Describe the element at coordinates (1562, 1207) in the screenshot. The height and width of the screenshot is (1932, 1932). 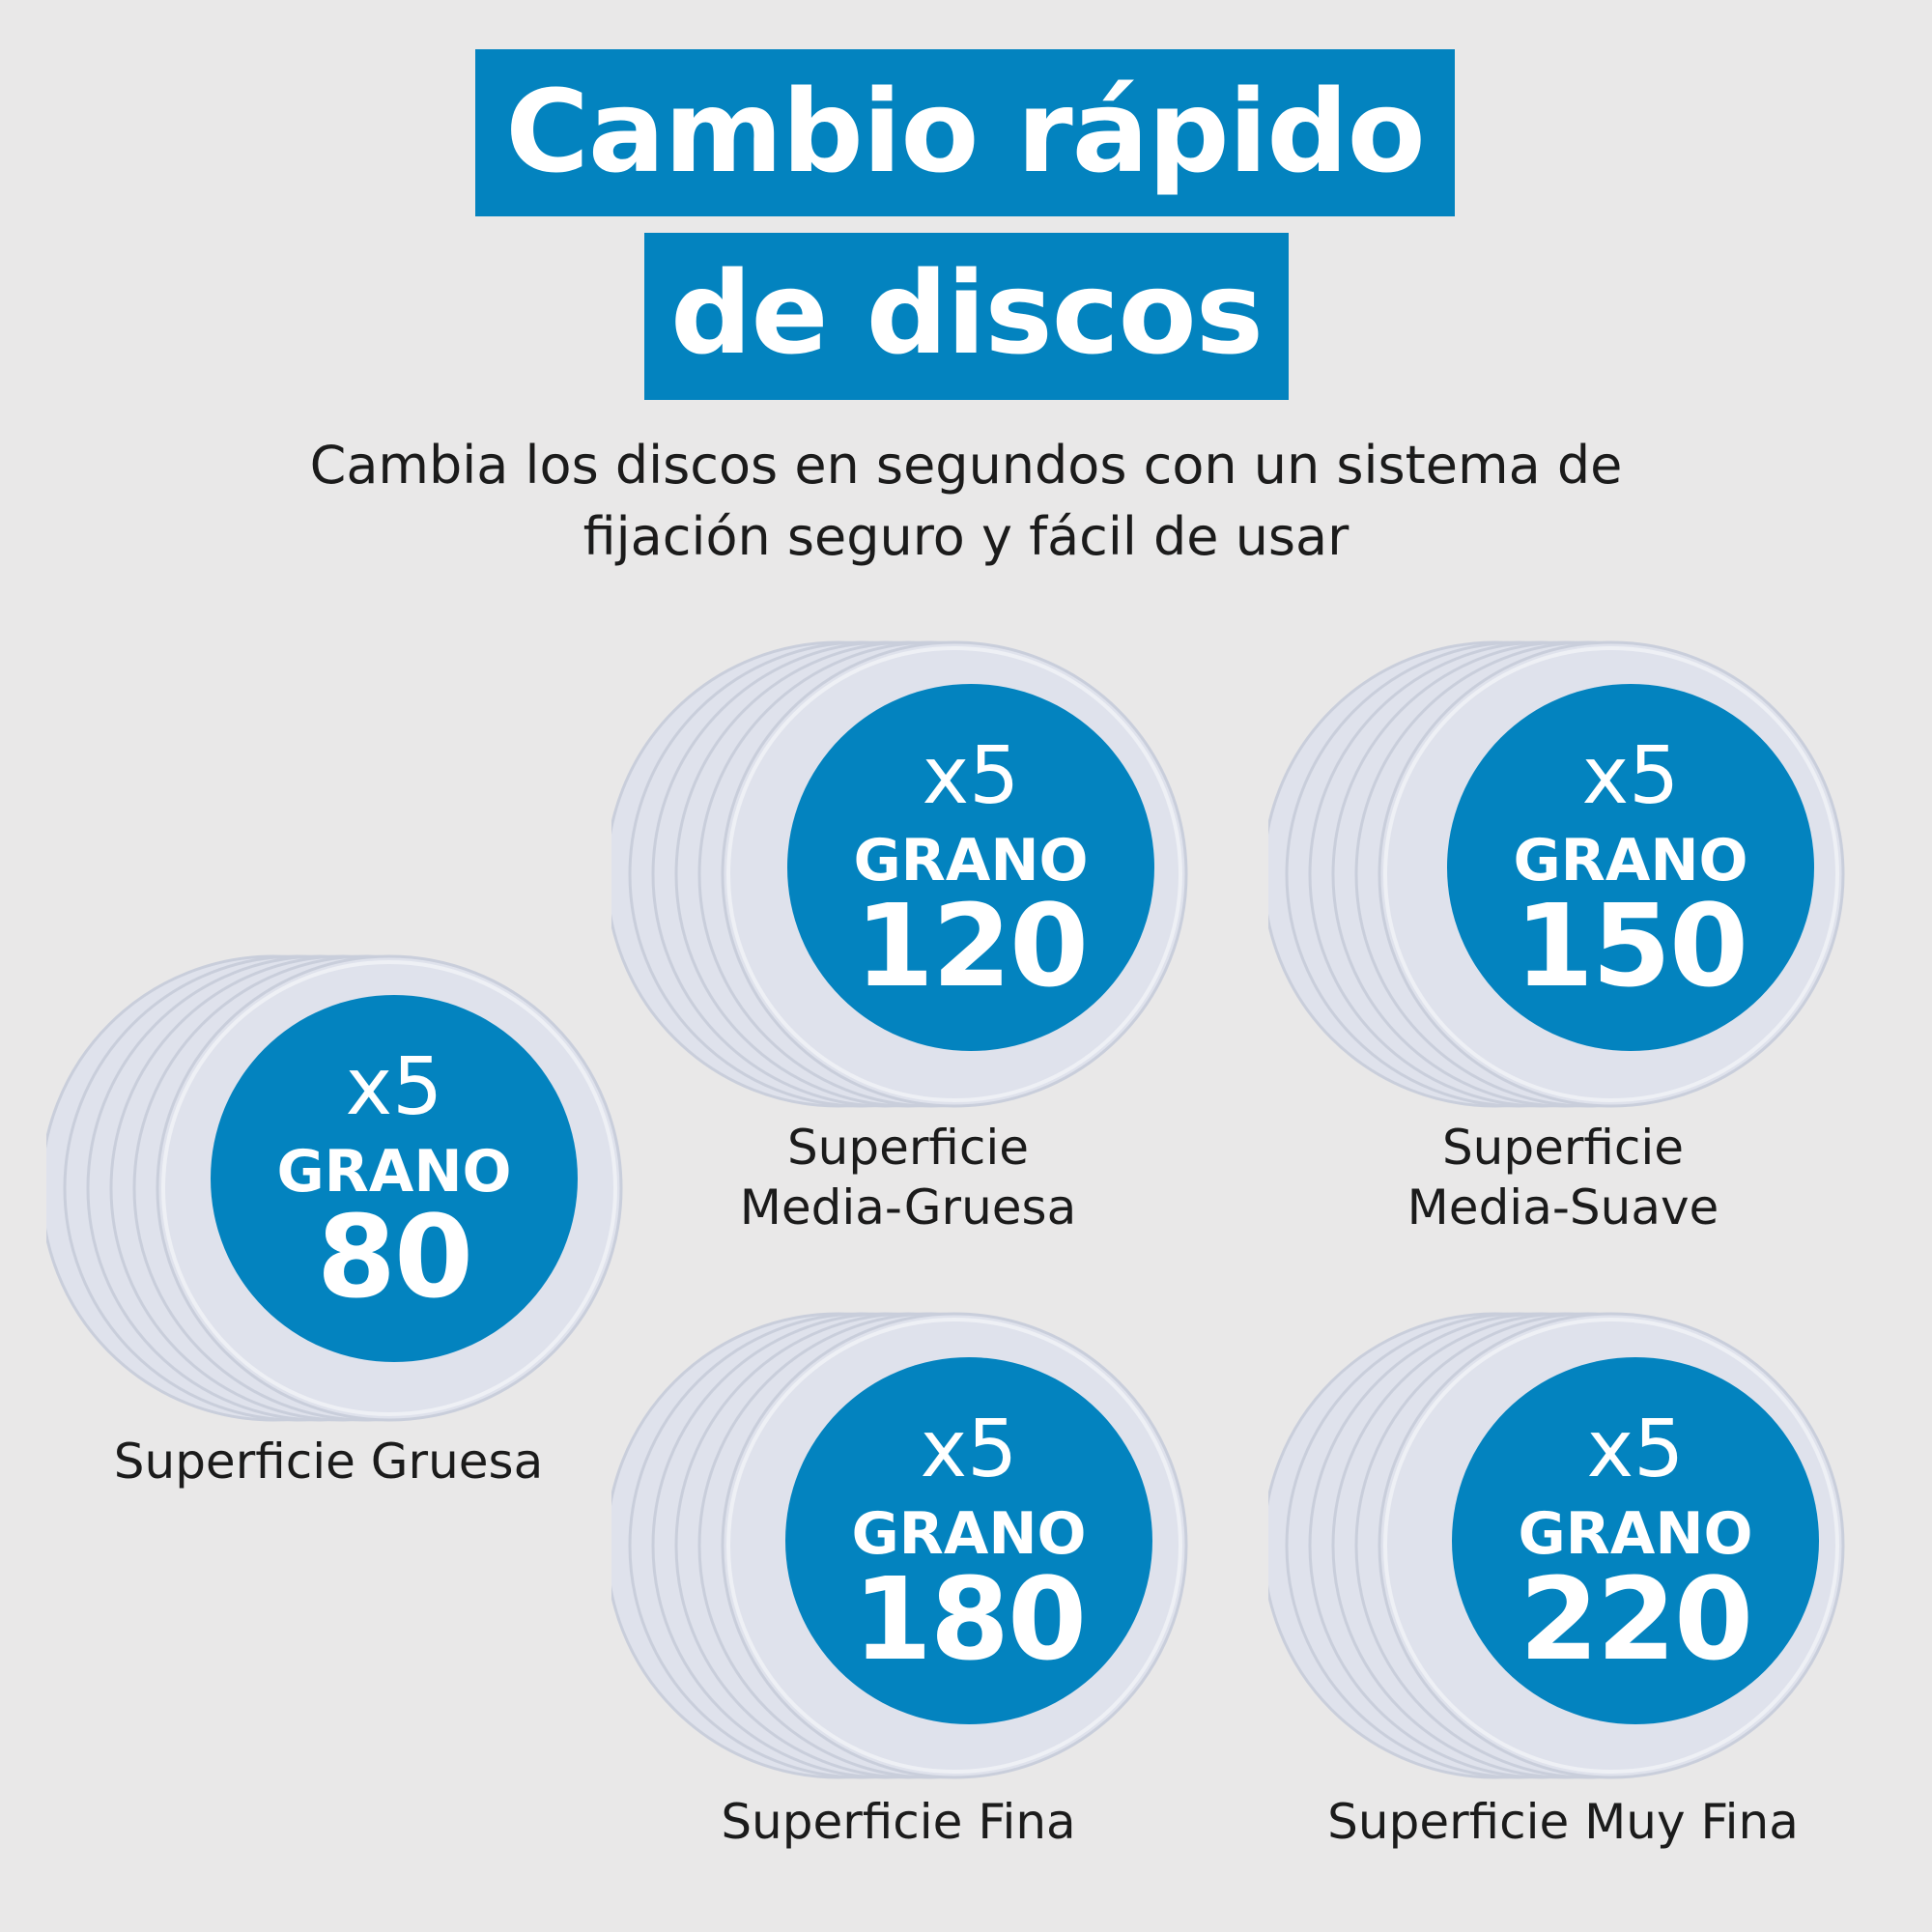
I see `surface-label-line: Media-Suave` at that location.